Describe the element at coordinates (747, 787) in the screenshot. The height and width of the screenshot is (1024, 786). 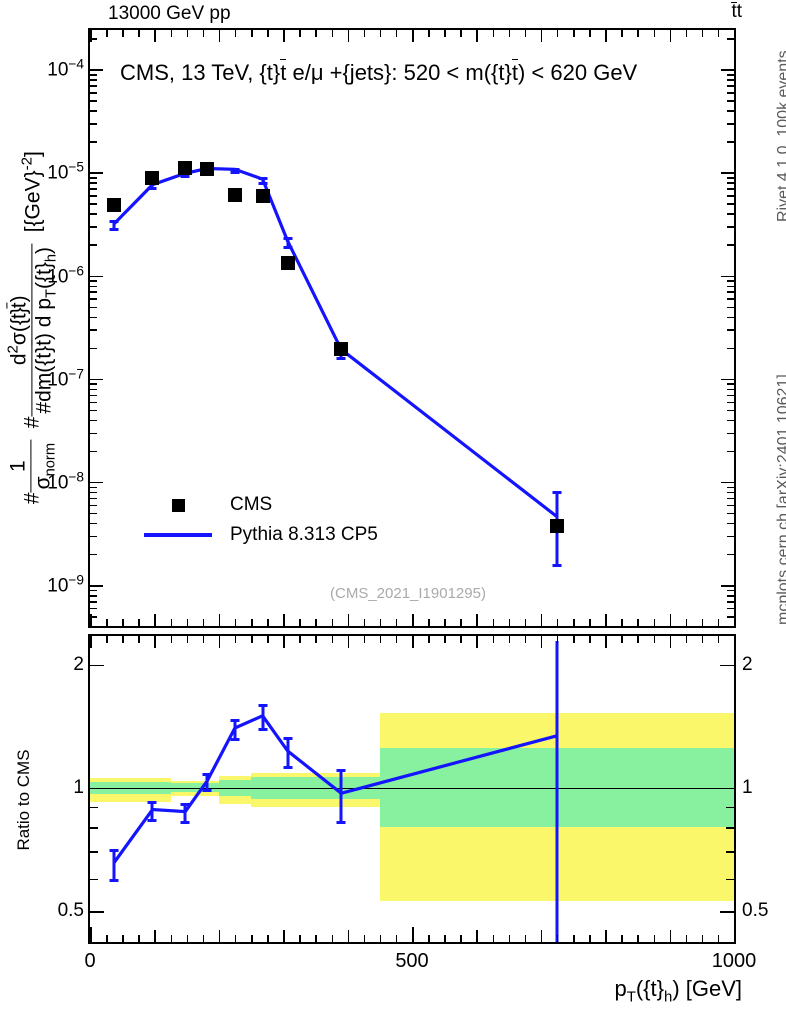
I see `ratio-y-tick-label-right: 1` at that location.